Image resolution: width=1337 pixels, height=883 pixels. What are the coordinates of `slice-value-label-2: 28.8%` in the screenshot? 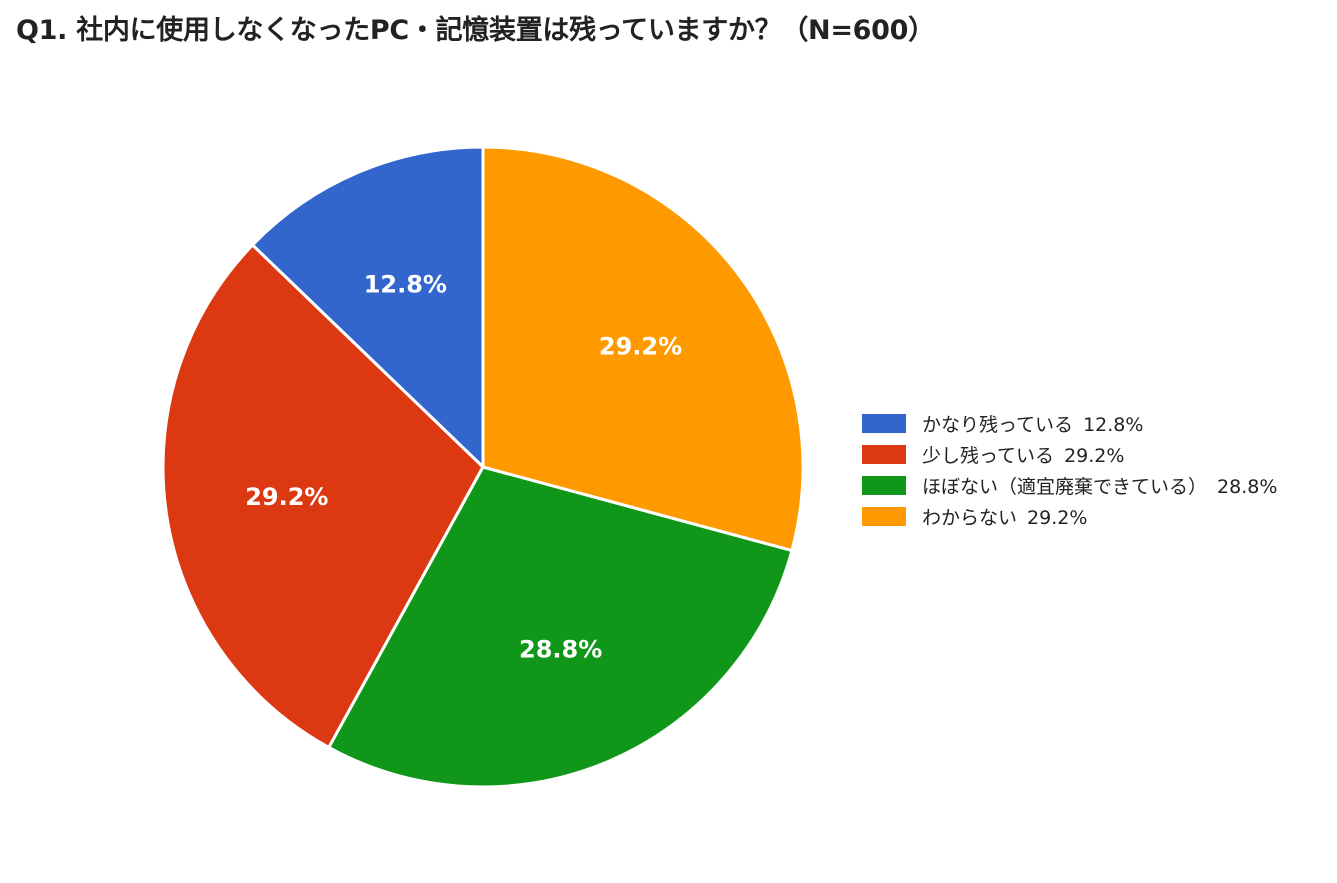 It's located at (560, 650).